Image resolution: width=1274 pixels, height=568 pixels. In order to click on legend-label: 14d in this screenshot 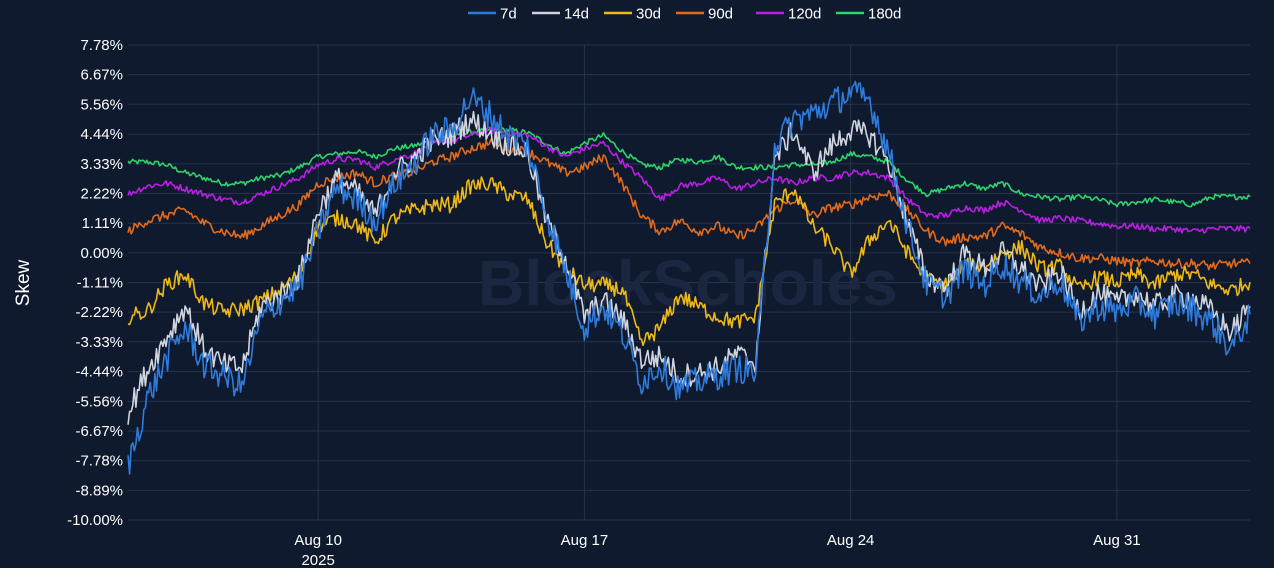, I will do `click(576, 14)`.